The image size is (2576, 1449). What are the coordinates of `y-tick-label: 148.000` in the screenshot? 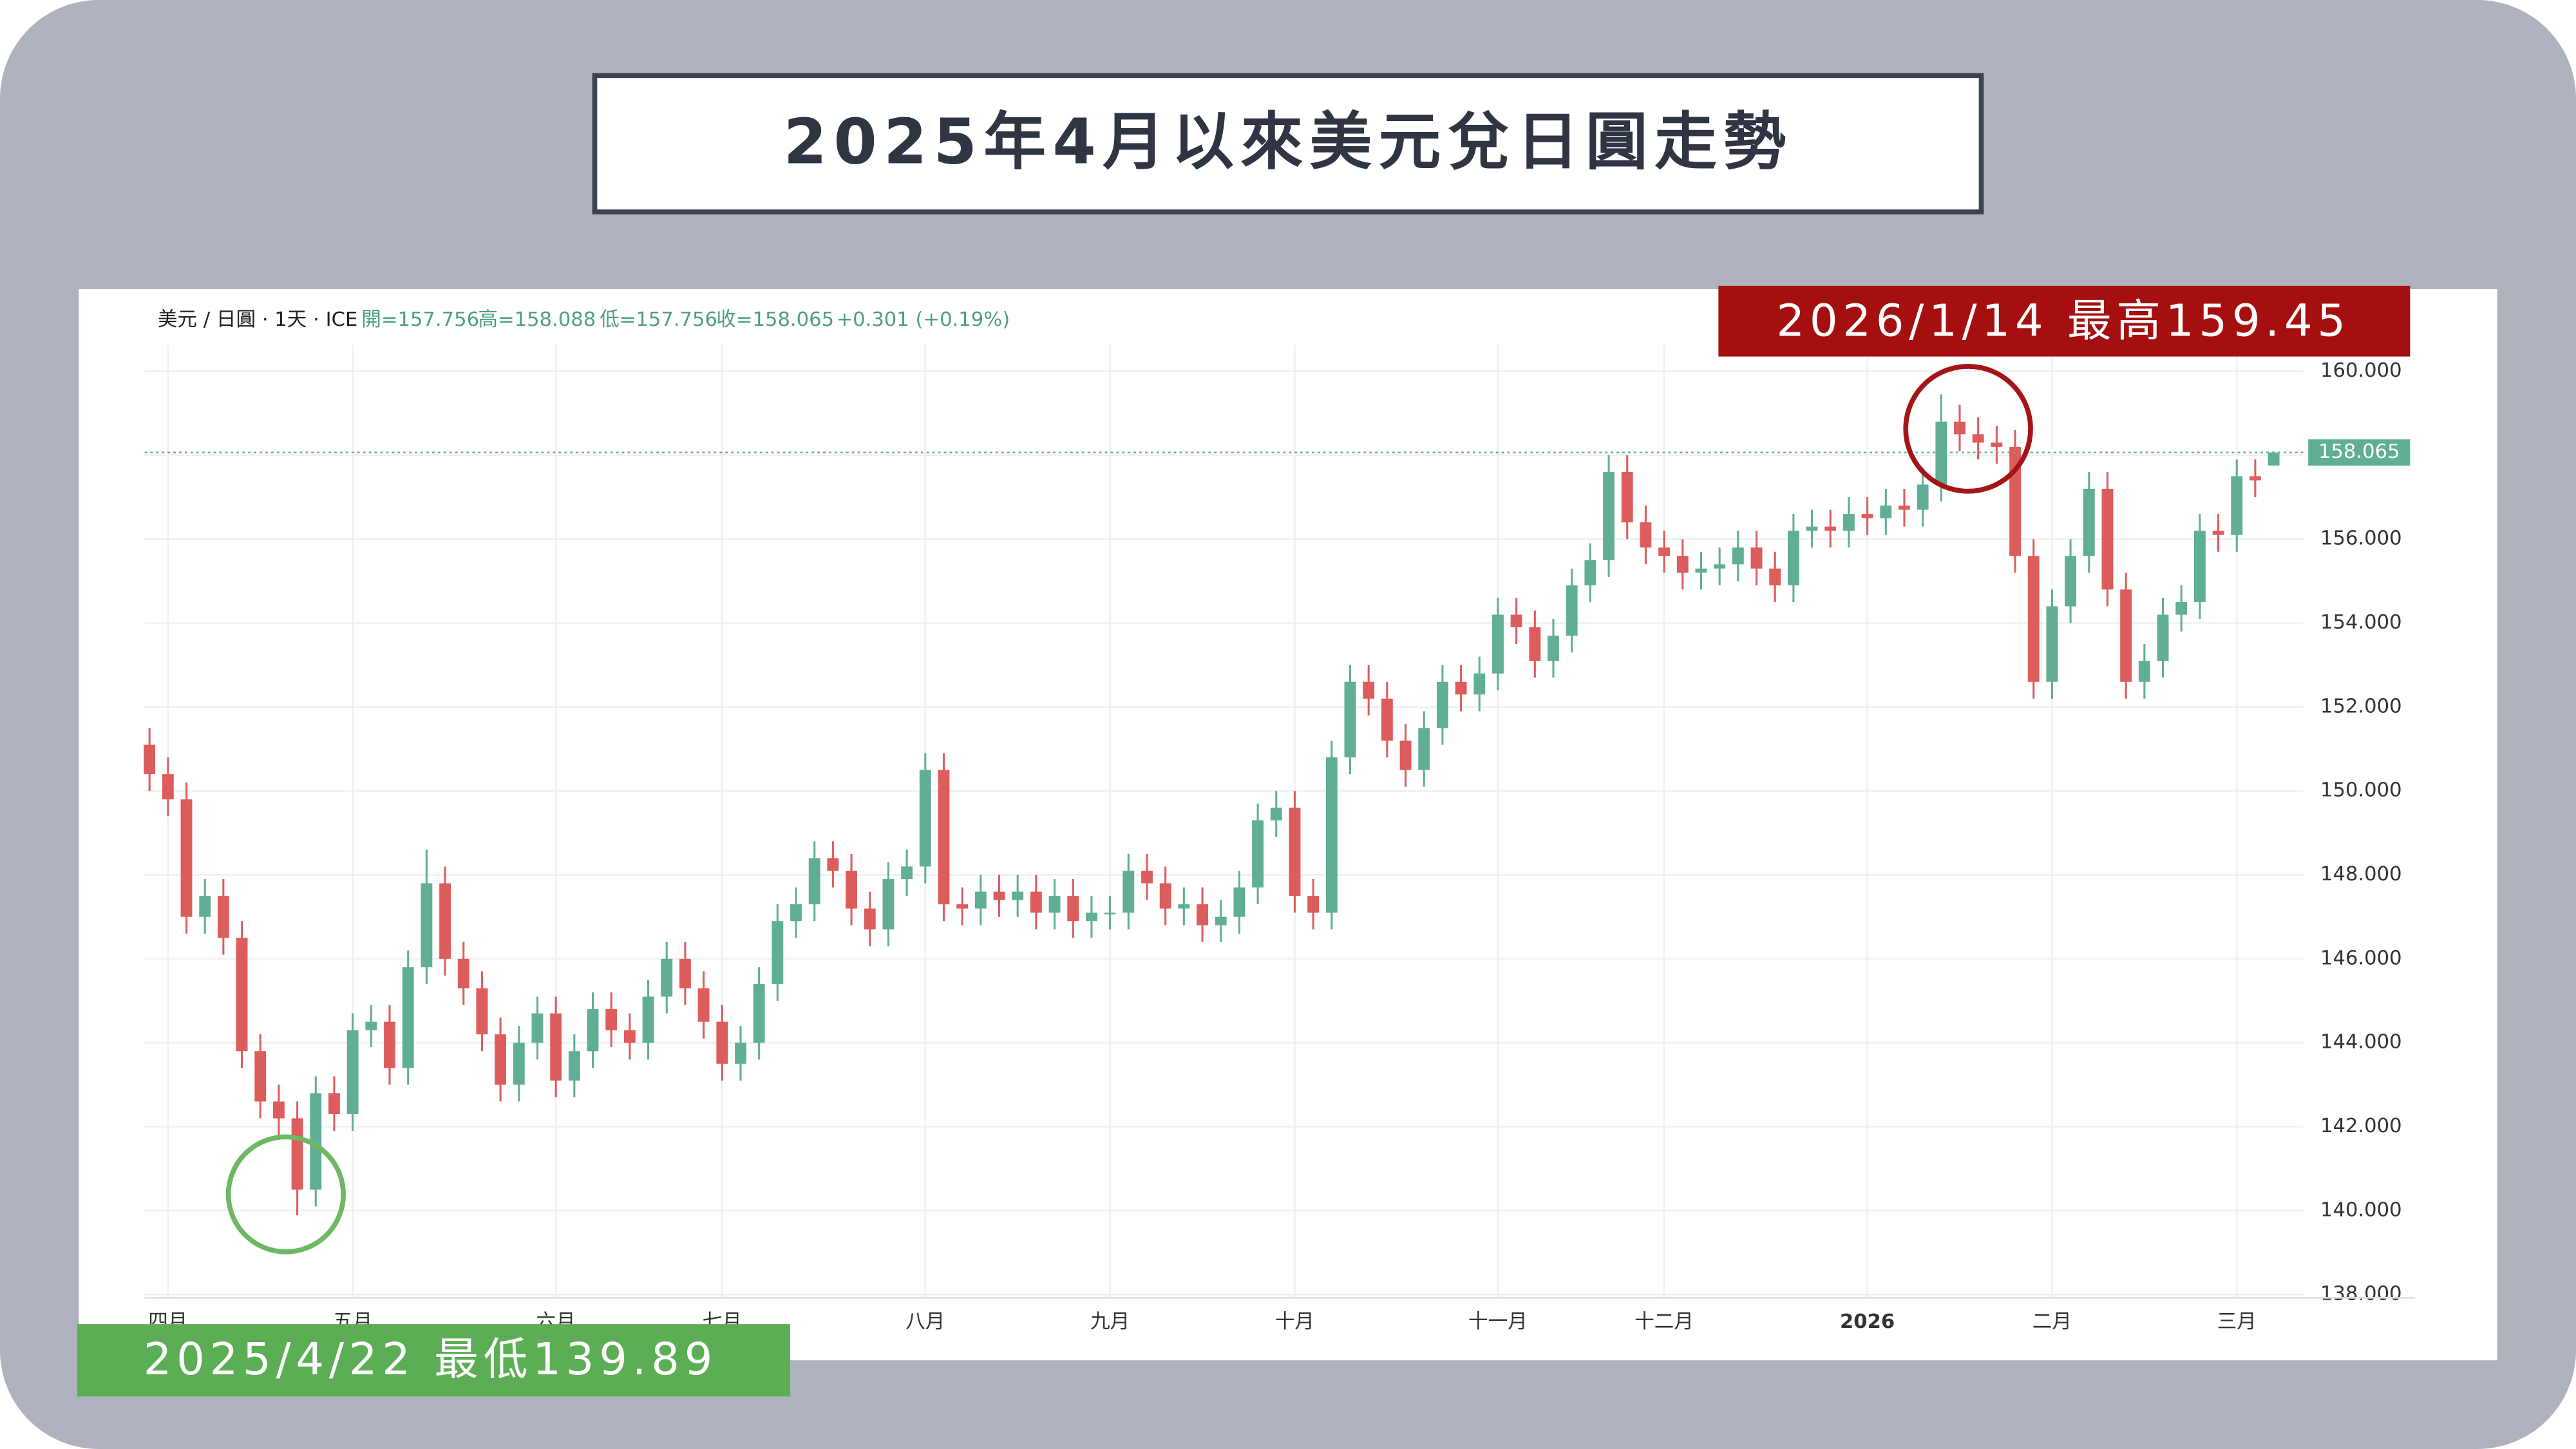 It's located at (2361, 875).